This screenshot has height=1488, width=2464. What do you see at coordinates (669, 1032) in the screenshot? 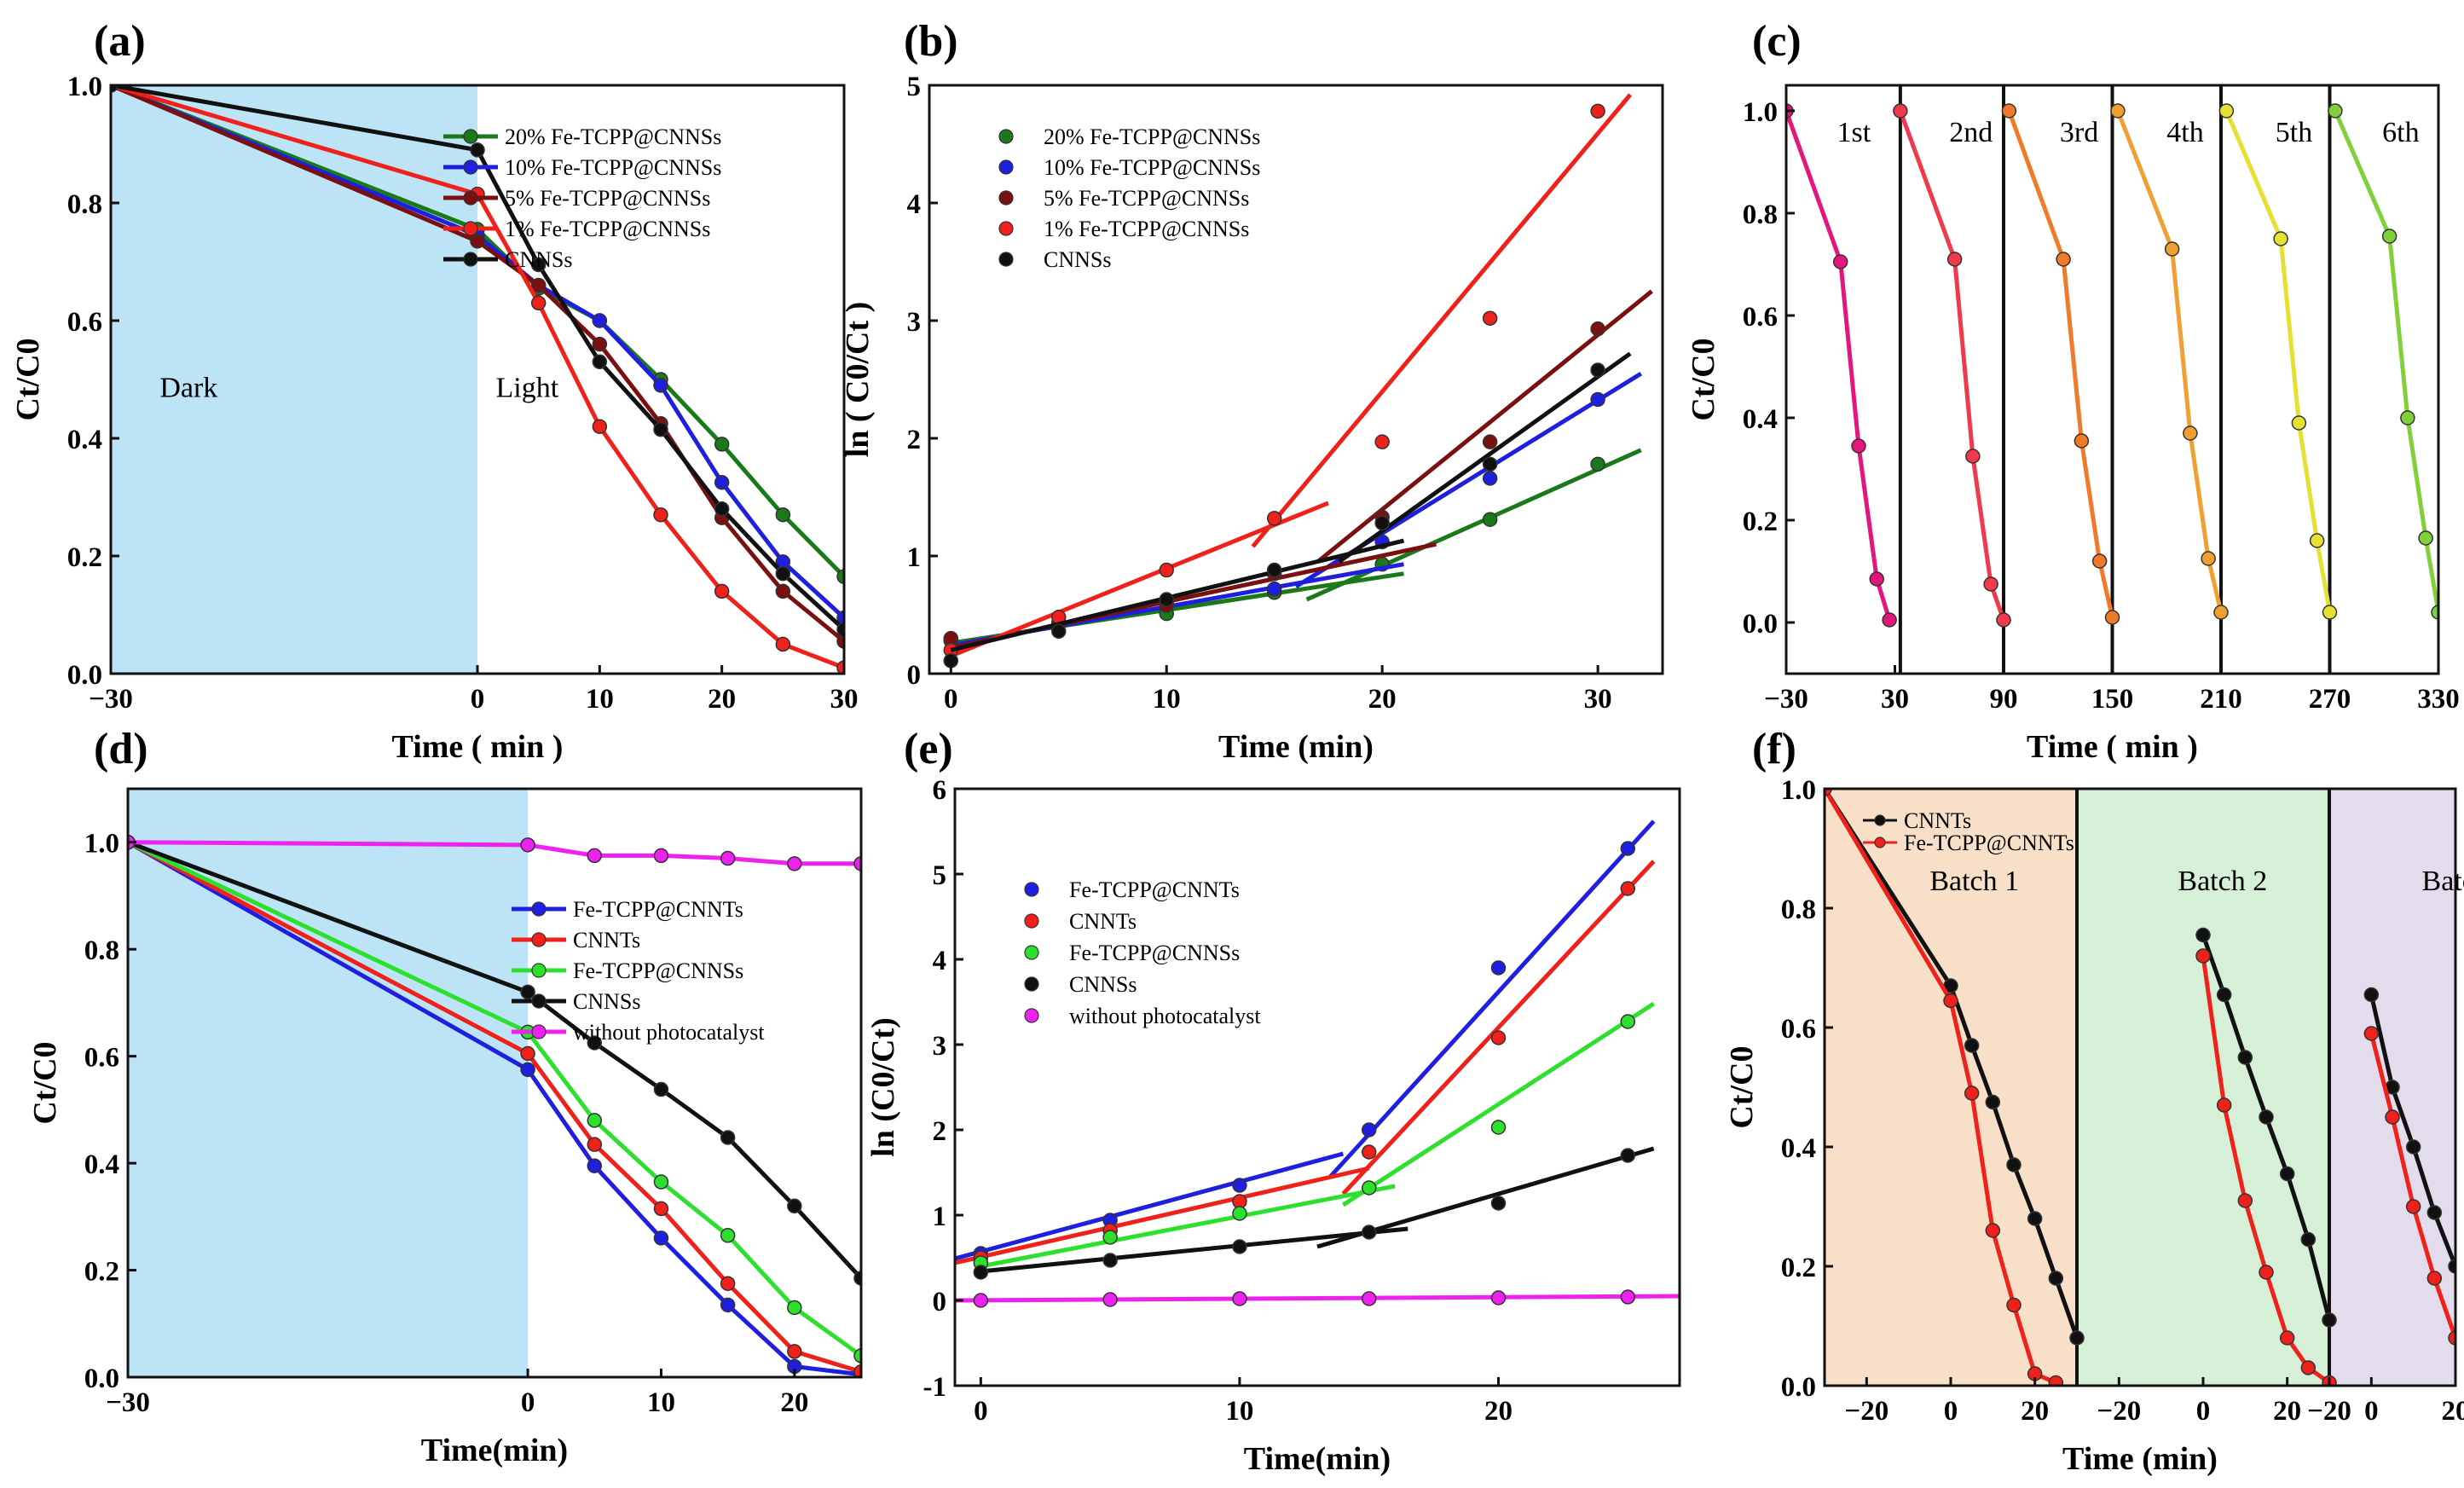
I see `legend-label: without photocatalyst` at bounding box center [669, 1032].